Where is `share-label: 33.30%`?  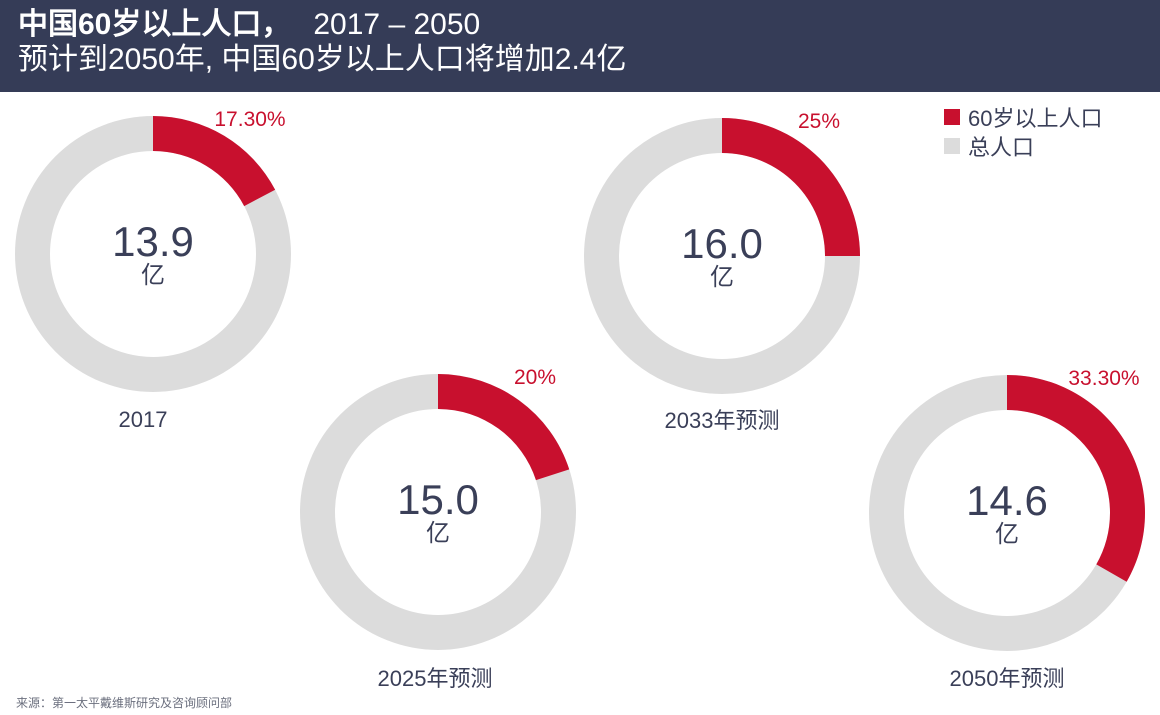
share-label: 33.30% is located at coordinates (1103, 378).